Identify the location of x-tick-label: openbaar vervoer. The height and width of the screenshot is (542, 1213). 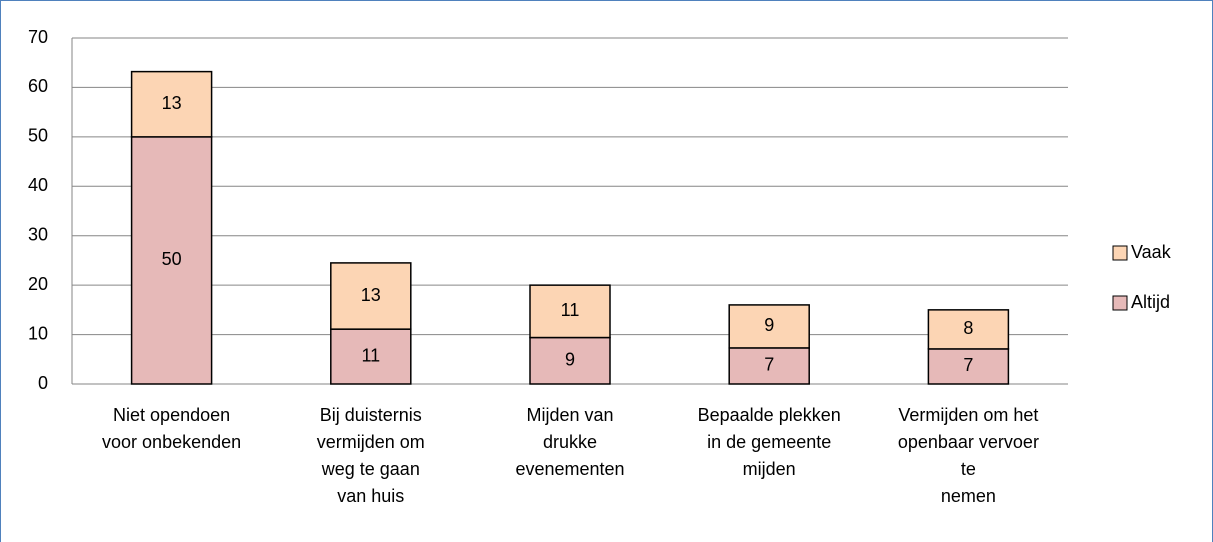
(968, 442).